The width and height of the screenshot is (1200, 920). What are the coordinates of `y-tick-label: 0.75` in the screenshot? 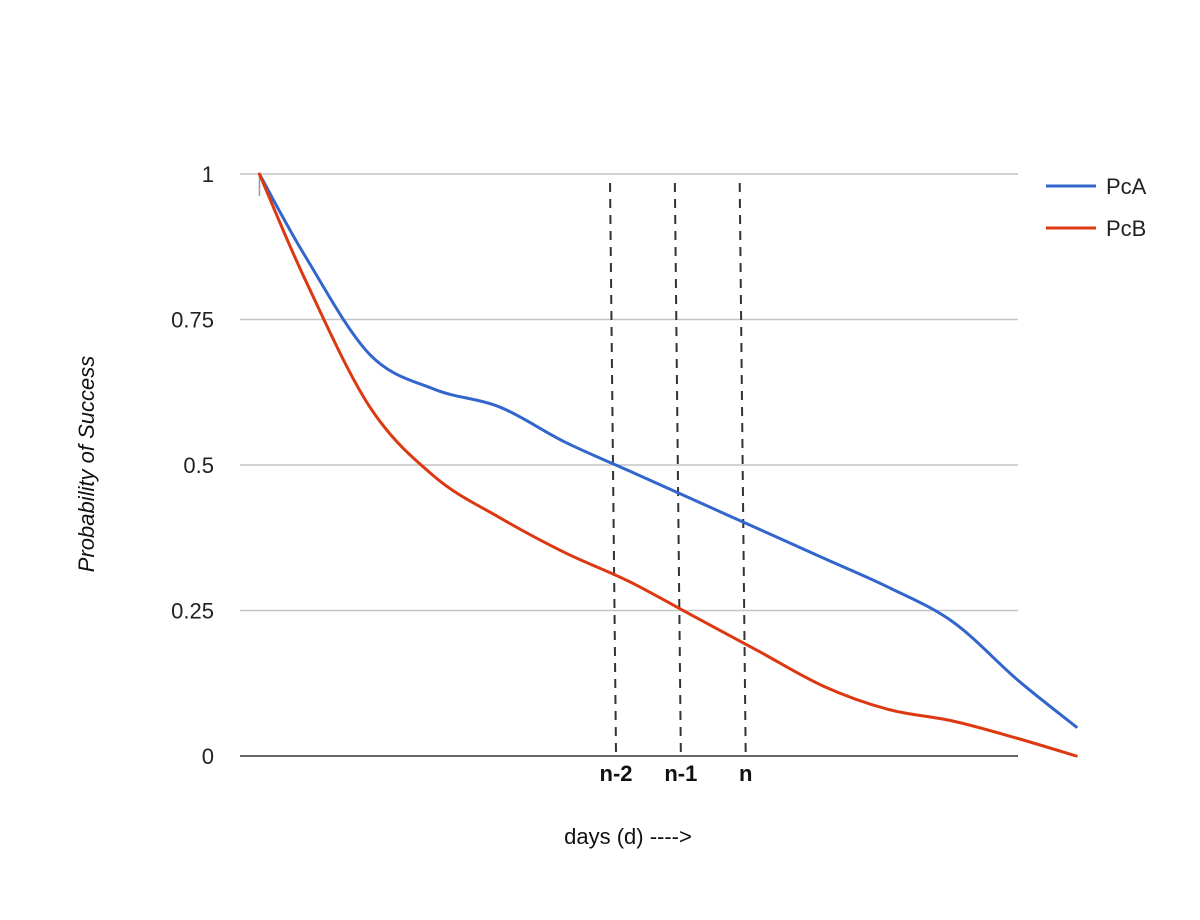 It's located at (192, 320).